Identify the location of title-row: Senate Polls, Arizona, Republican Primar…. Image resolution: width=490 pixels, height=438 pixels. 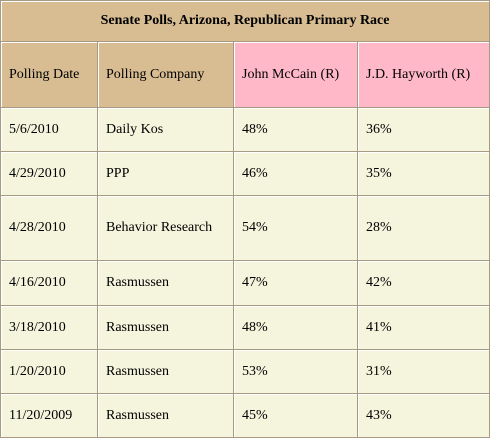
(245, 21).